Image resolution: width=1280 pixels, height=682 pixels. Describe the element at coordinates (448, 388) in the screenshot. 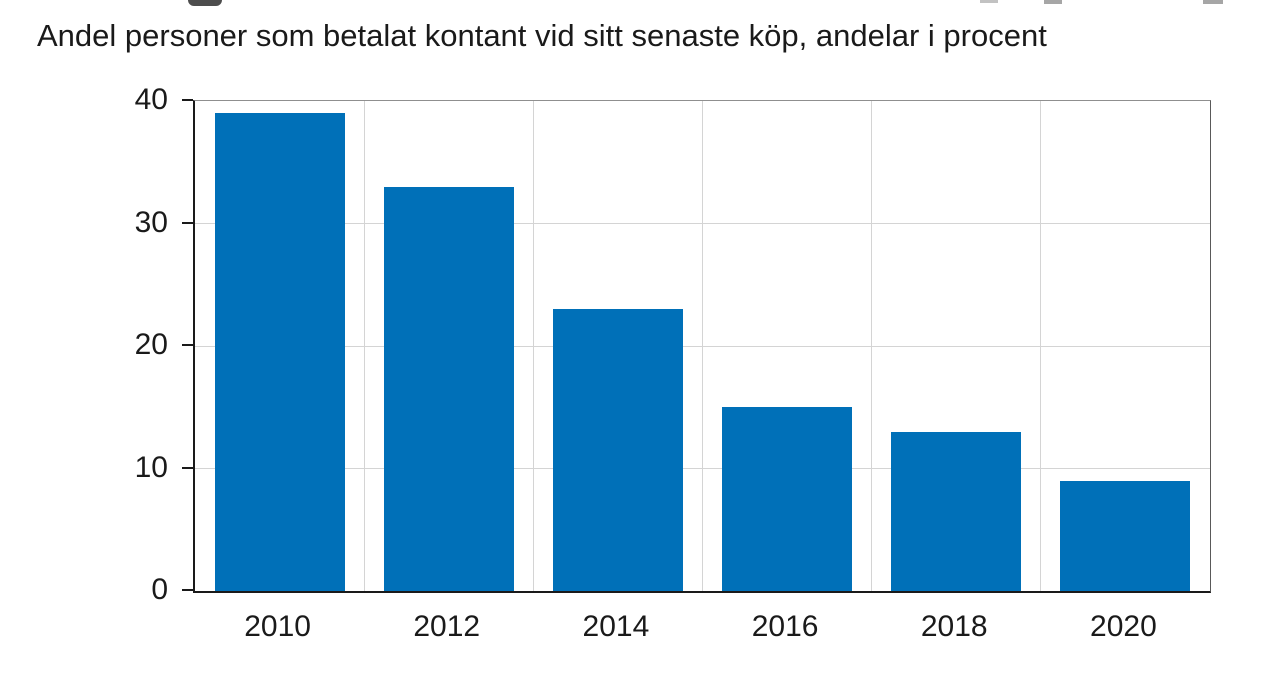

I see `bar-2012` at that location.